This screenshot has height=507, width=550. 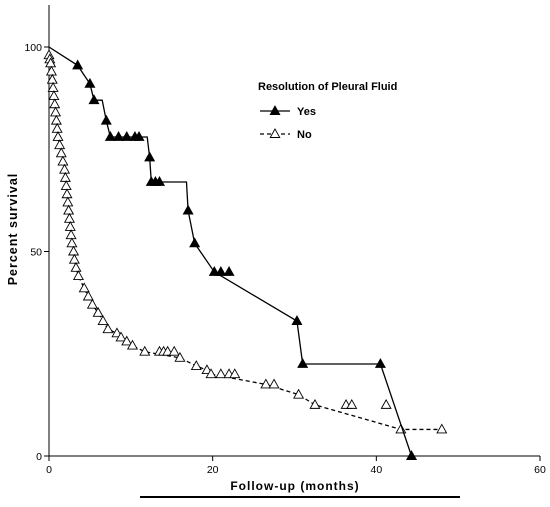 What do you see at coordinates (33, 48) in the screenshot?
I see `y-tick-label: 100` at bounding box center [33, 48].